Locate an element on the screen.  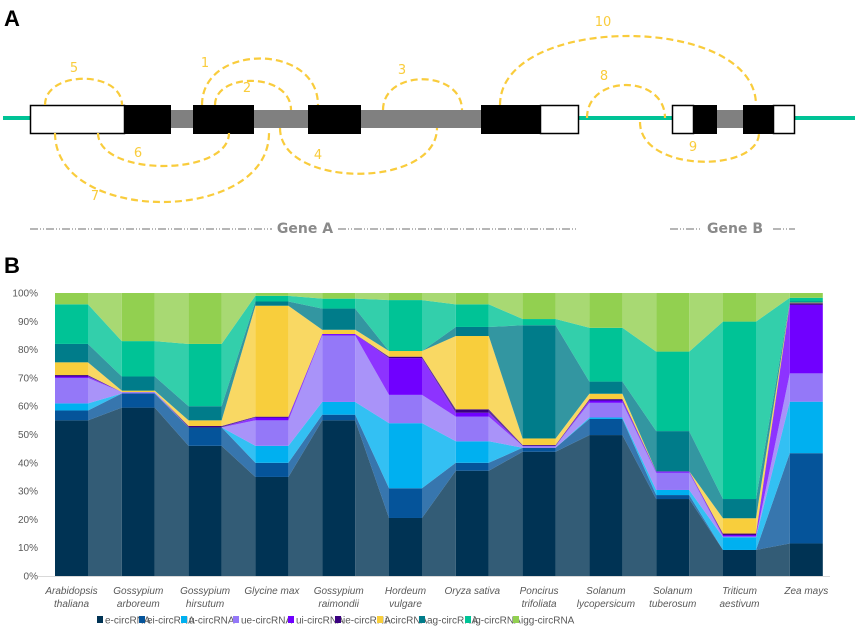
y-tick-label: 40% is located at coordinates (28, 463).